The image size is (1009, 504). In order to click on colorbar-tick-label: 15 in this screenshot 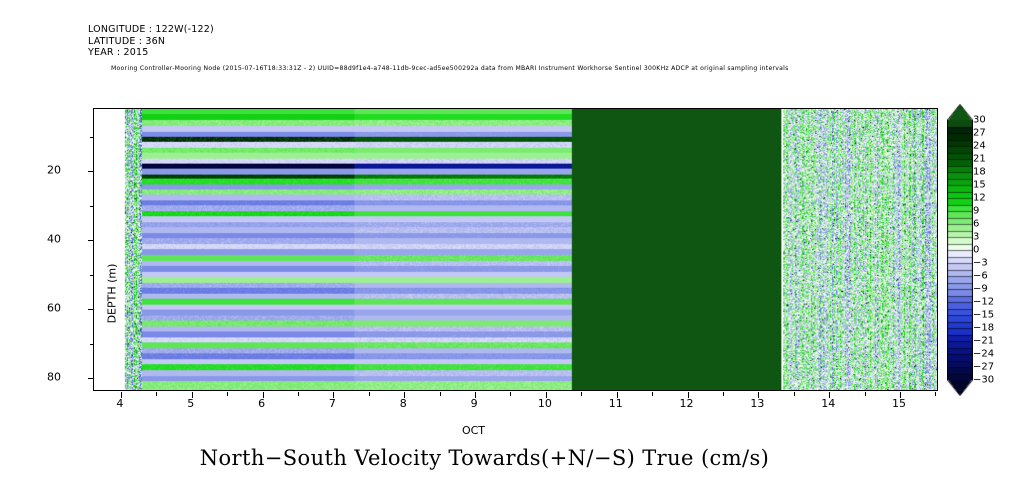, I will do `click(979, 185)`.